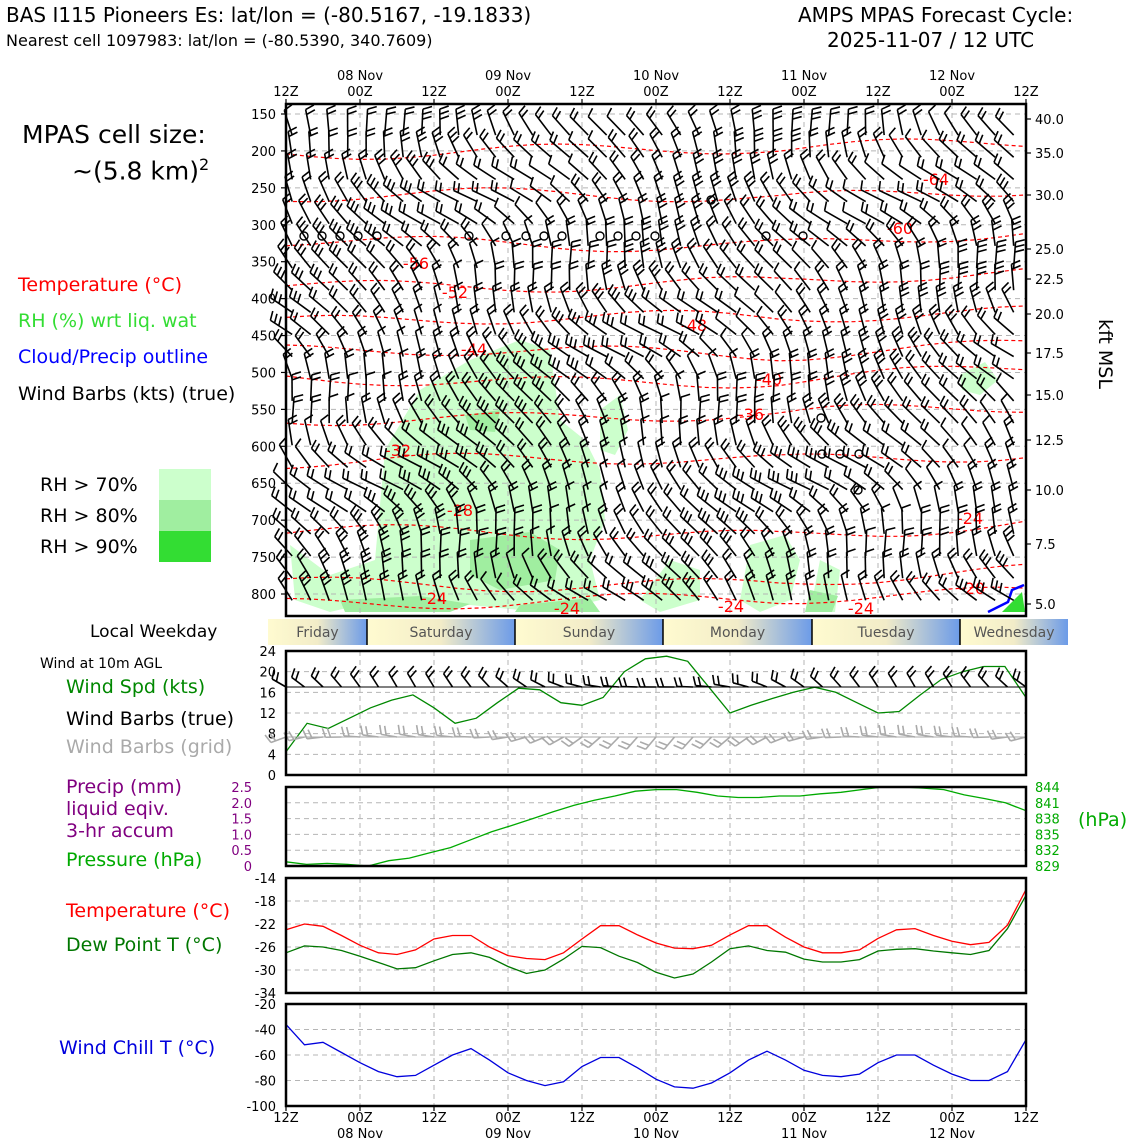 Image resolution: width=1140 pixels, height=1140 pixels. What do you see at coordinates (265, 1082) in the screenshot?
I see `wchill-tick-label: -80` at bounding box center [265, 1082].